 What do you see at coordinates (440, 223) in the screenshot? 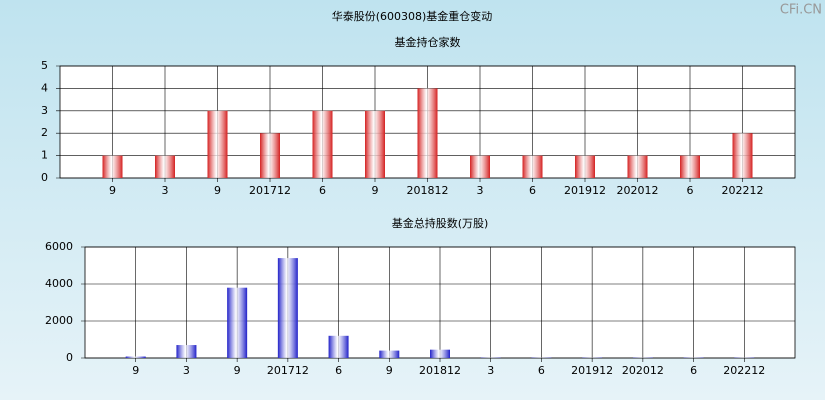
I see `chart-title: 基金总持股数(万股)` at bounding box center [440, 223].